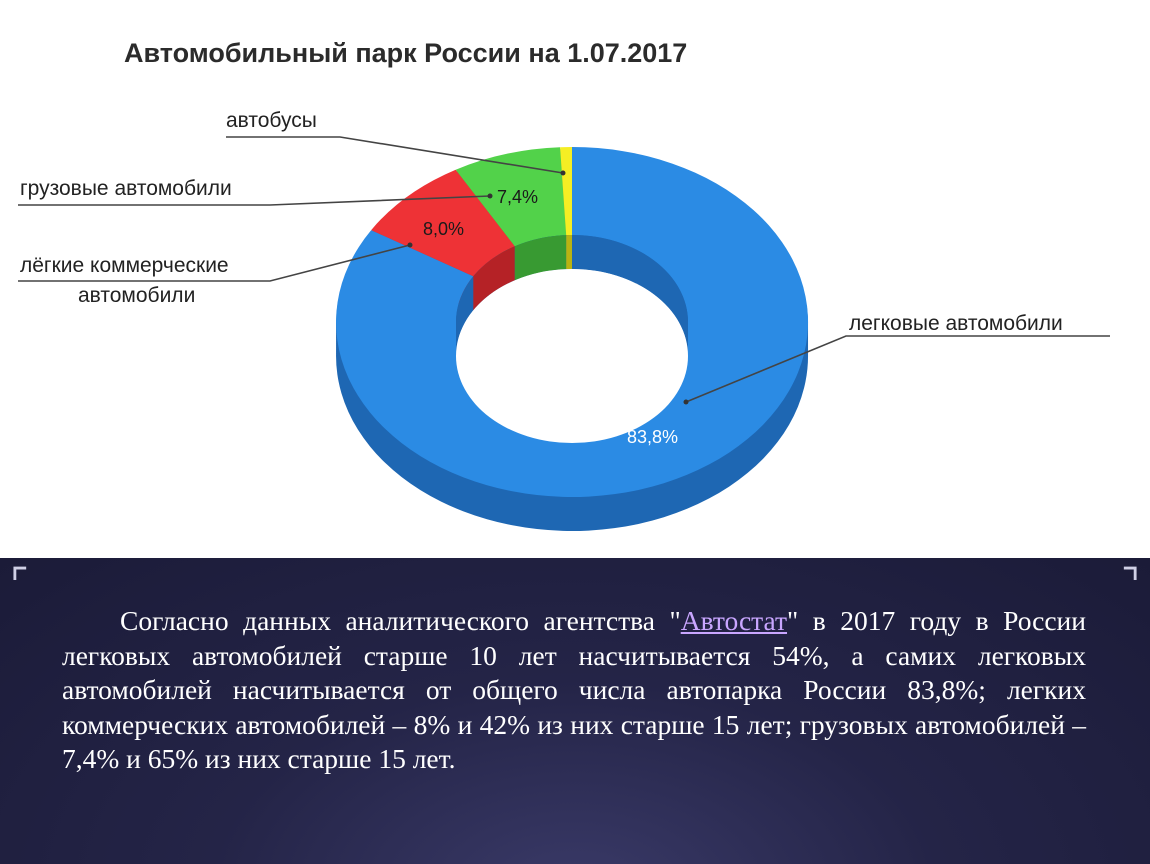  What do you see at coordinates (126, 188) in the screenshot?
I see `label-trucks: грузовые автомобили` at bounding box center [126, 188].